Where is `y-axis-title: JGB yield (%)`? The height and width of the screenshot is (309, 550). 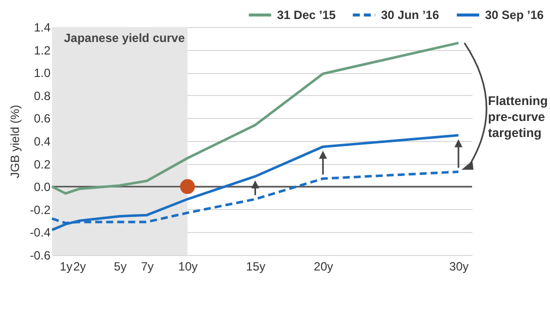
y-axis-title: JGB yield (%) is located at coordinates (15, 141).